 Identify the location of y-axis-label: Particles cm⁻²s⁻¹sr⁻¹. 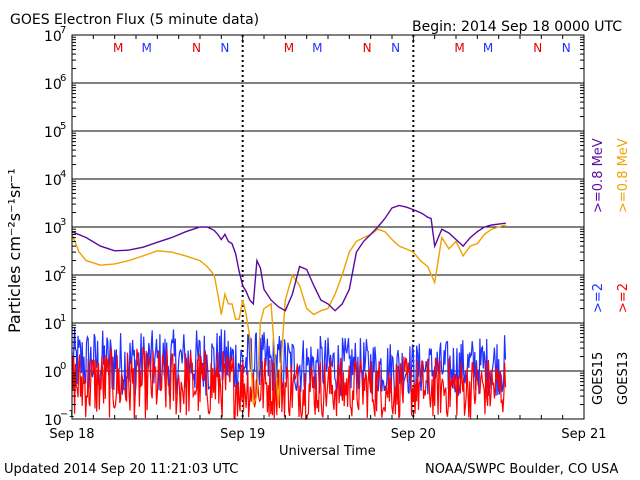
(14, 250).